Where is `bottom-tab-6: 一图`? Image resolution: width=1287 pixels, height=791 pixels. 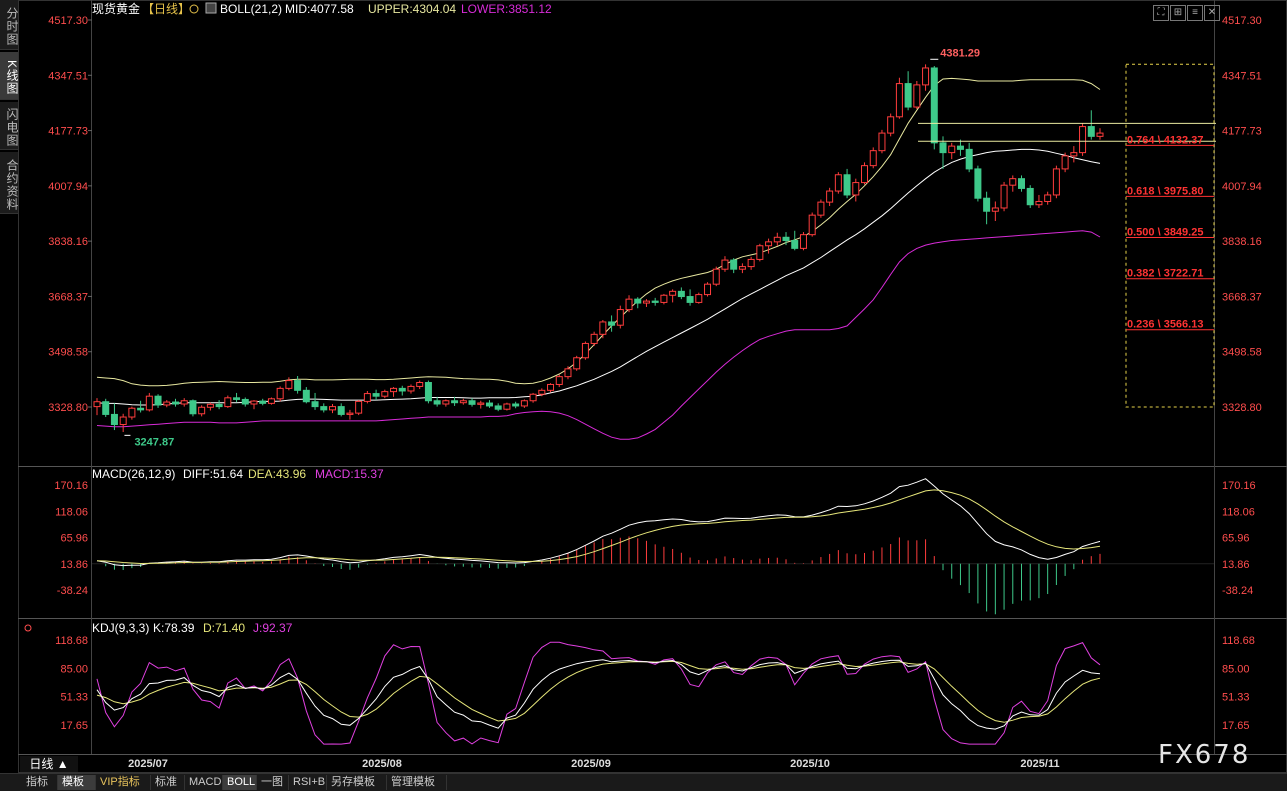
bottom-tab-6: 一图 is located at coordinates (273, 782).